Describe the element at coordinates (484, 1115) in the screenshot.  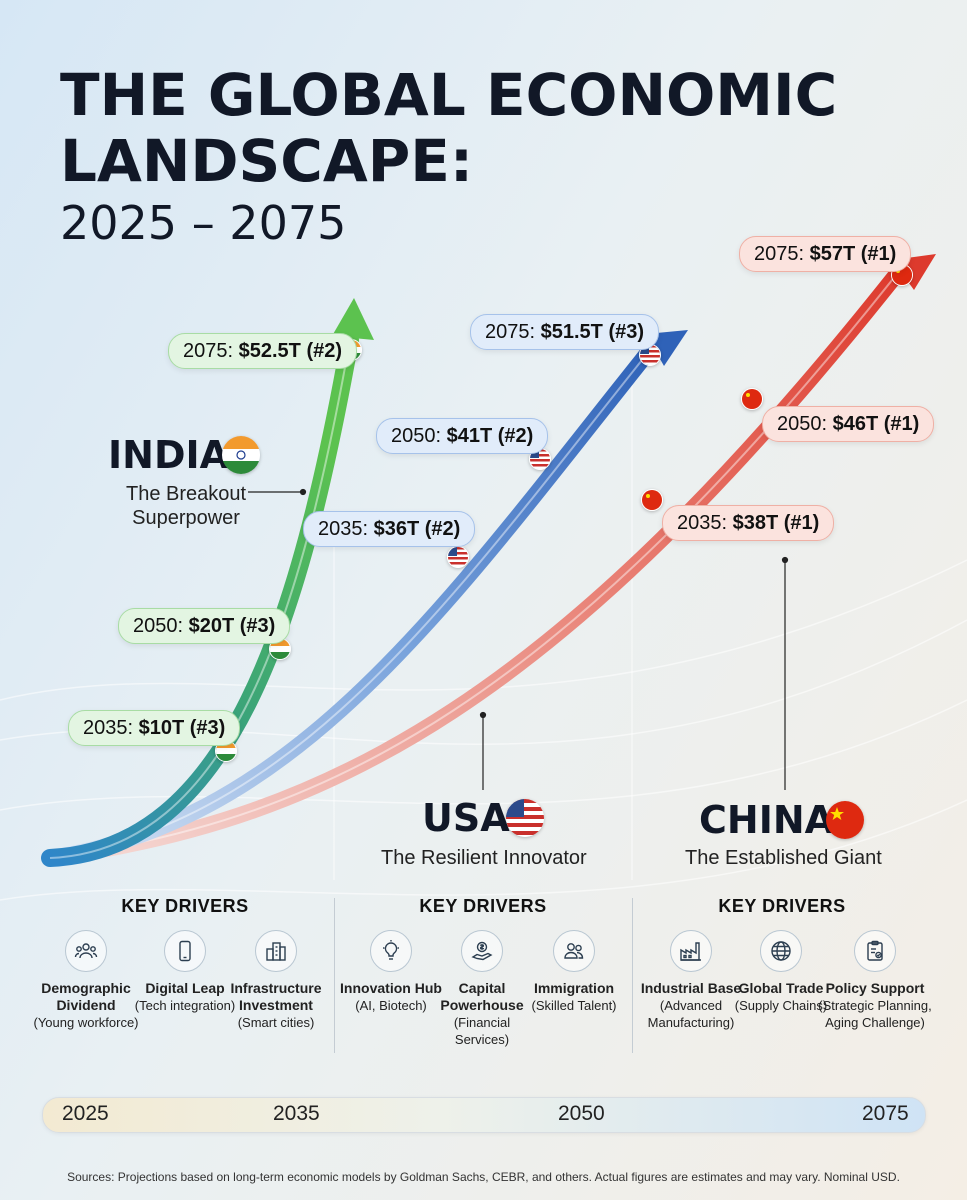
I see `timeline-bar` at that location.